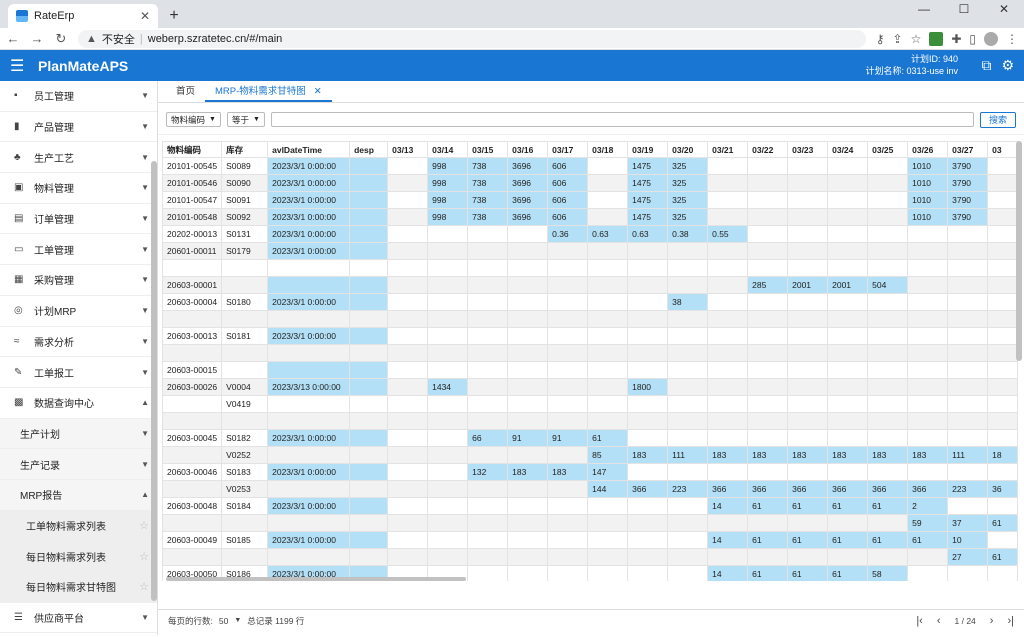 Image resolution: width=1024 pixels, height=637 pixels. What do you see at coordinates (223, 620) in the screenshot?
I see `page-size-select: 50` at bounding box center [223, 620].